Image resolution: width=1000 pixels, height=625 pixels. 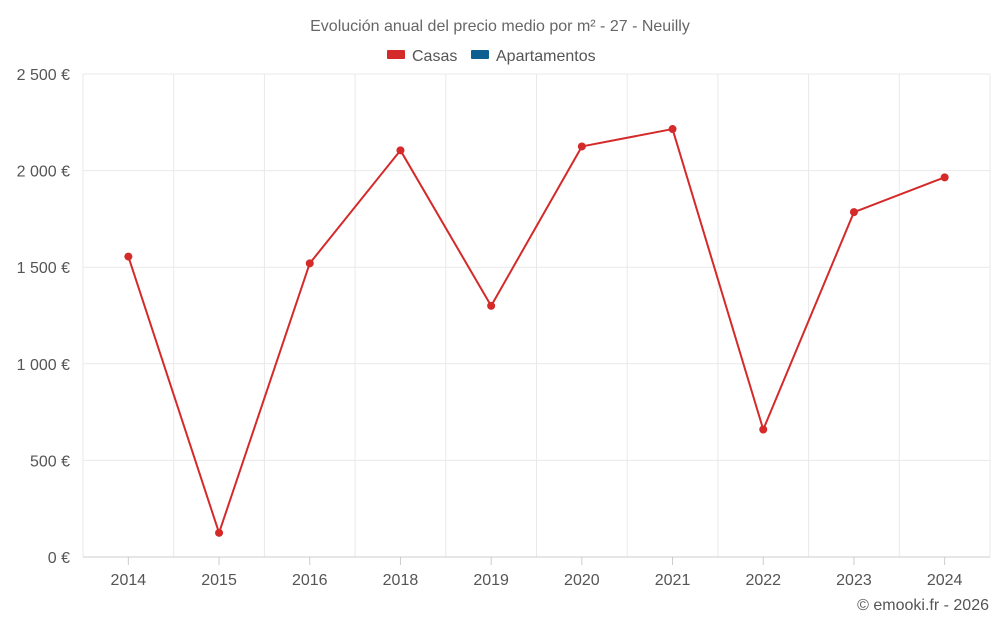 I want to click on y-tick-label: 2 000 €, so click(x=43, y=172).